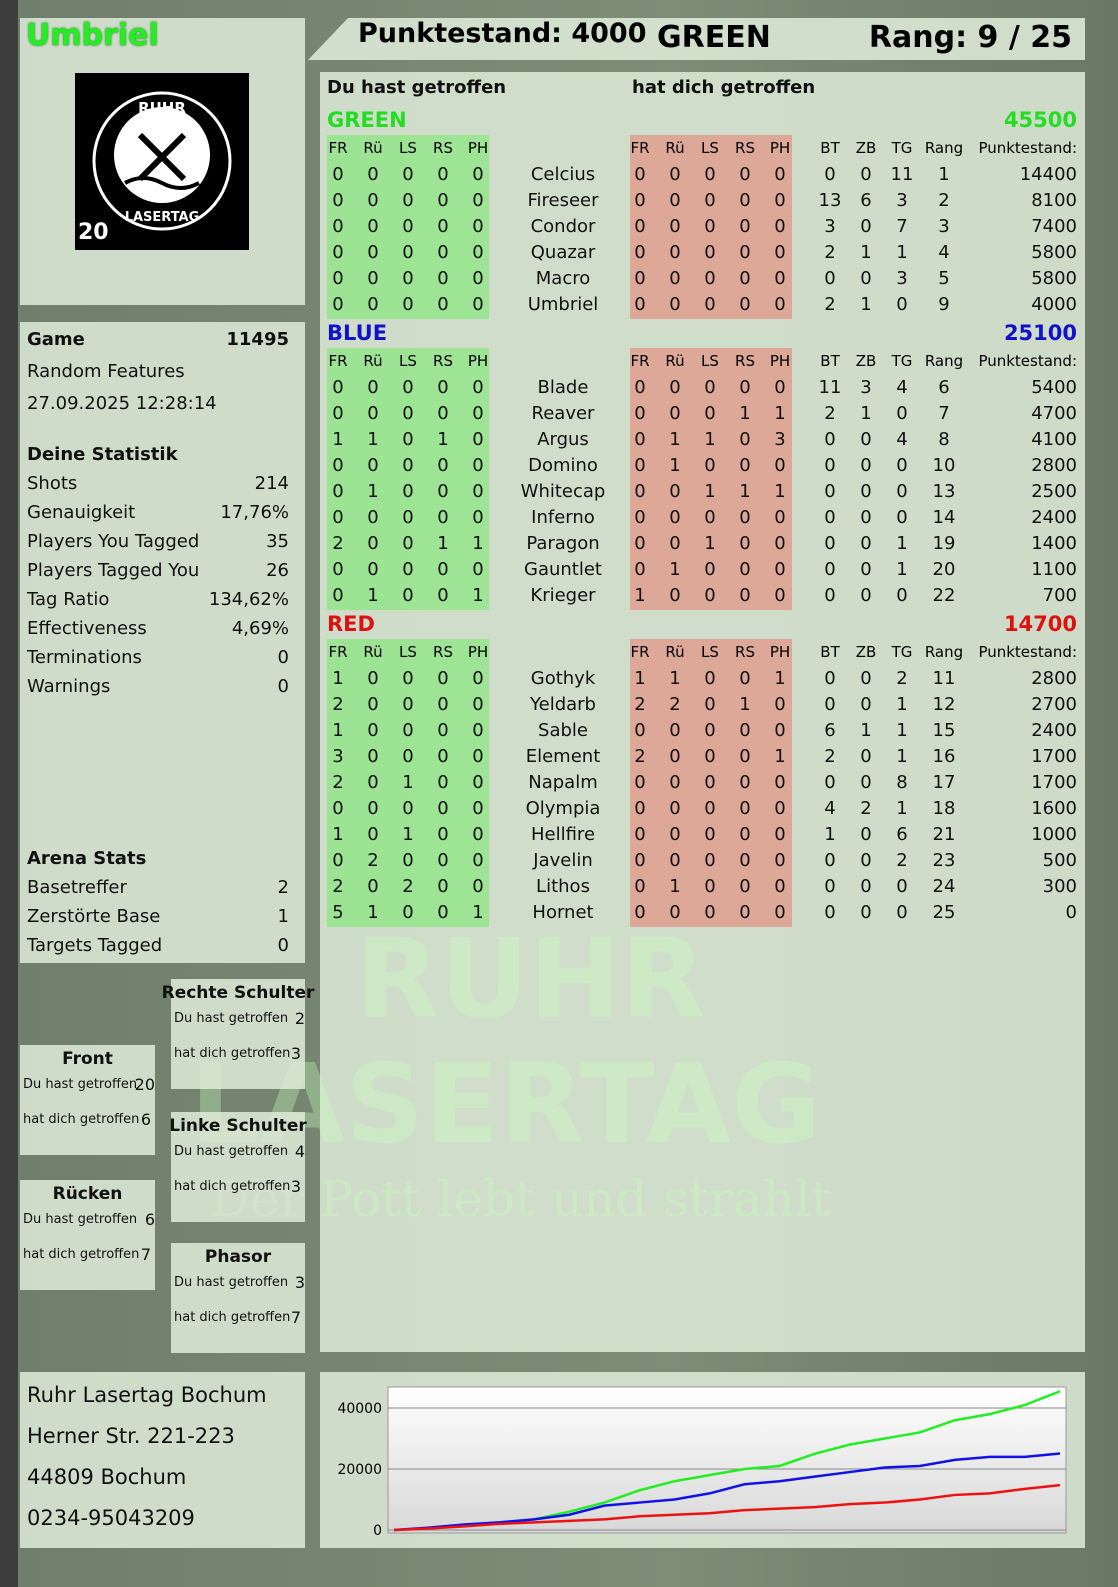 The image size is (1118, 1587). I want to click on player-stat: 8, so click(944, 439).